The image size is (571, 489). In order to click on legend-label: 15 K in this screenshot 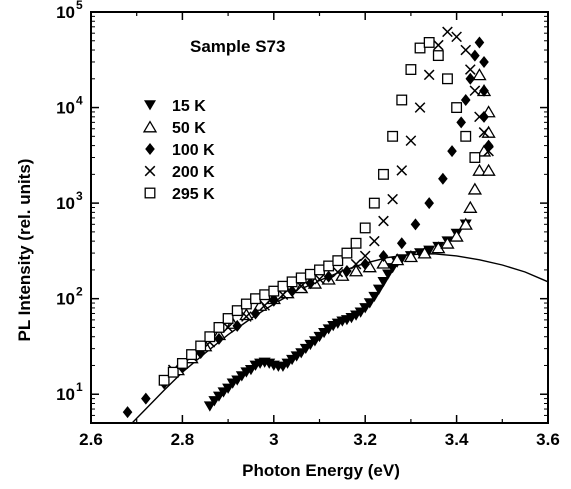, I will do `click(189, 106)`.